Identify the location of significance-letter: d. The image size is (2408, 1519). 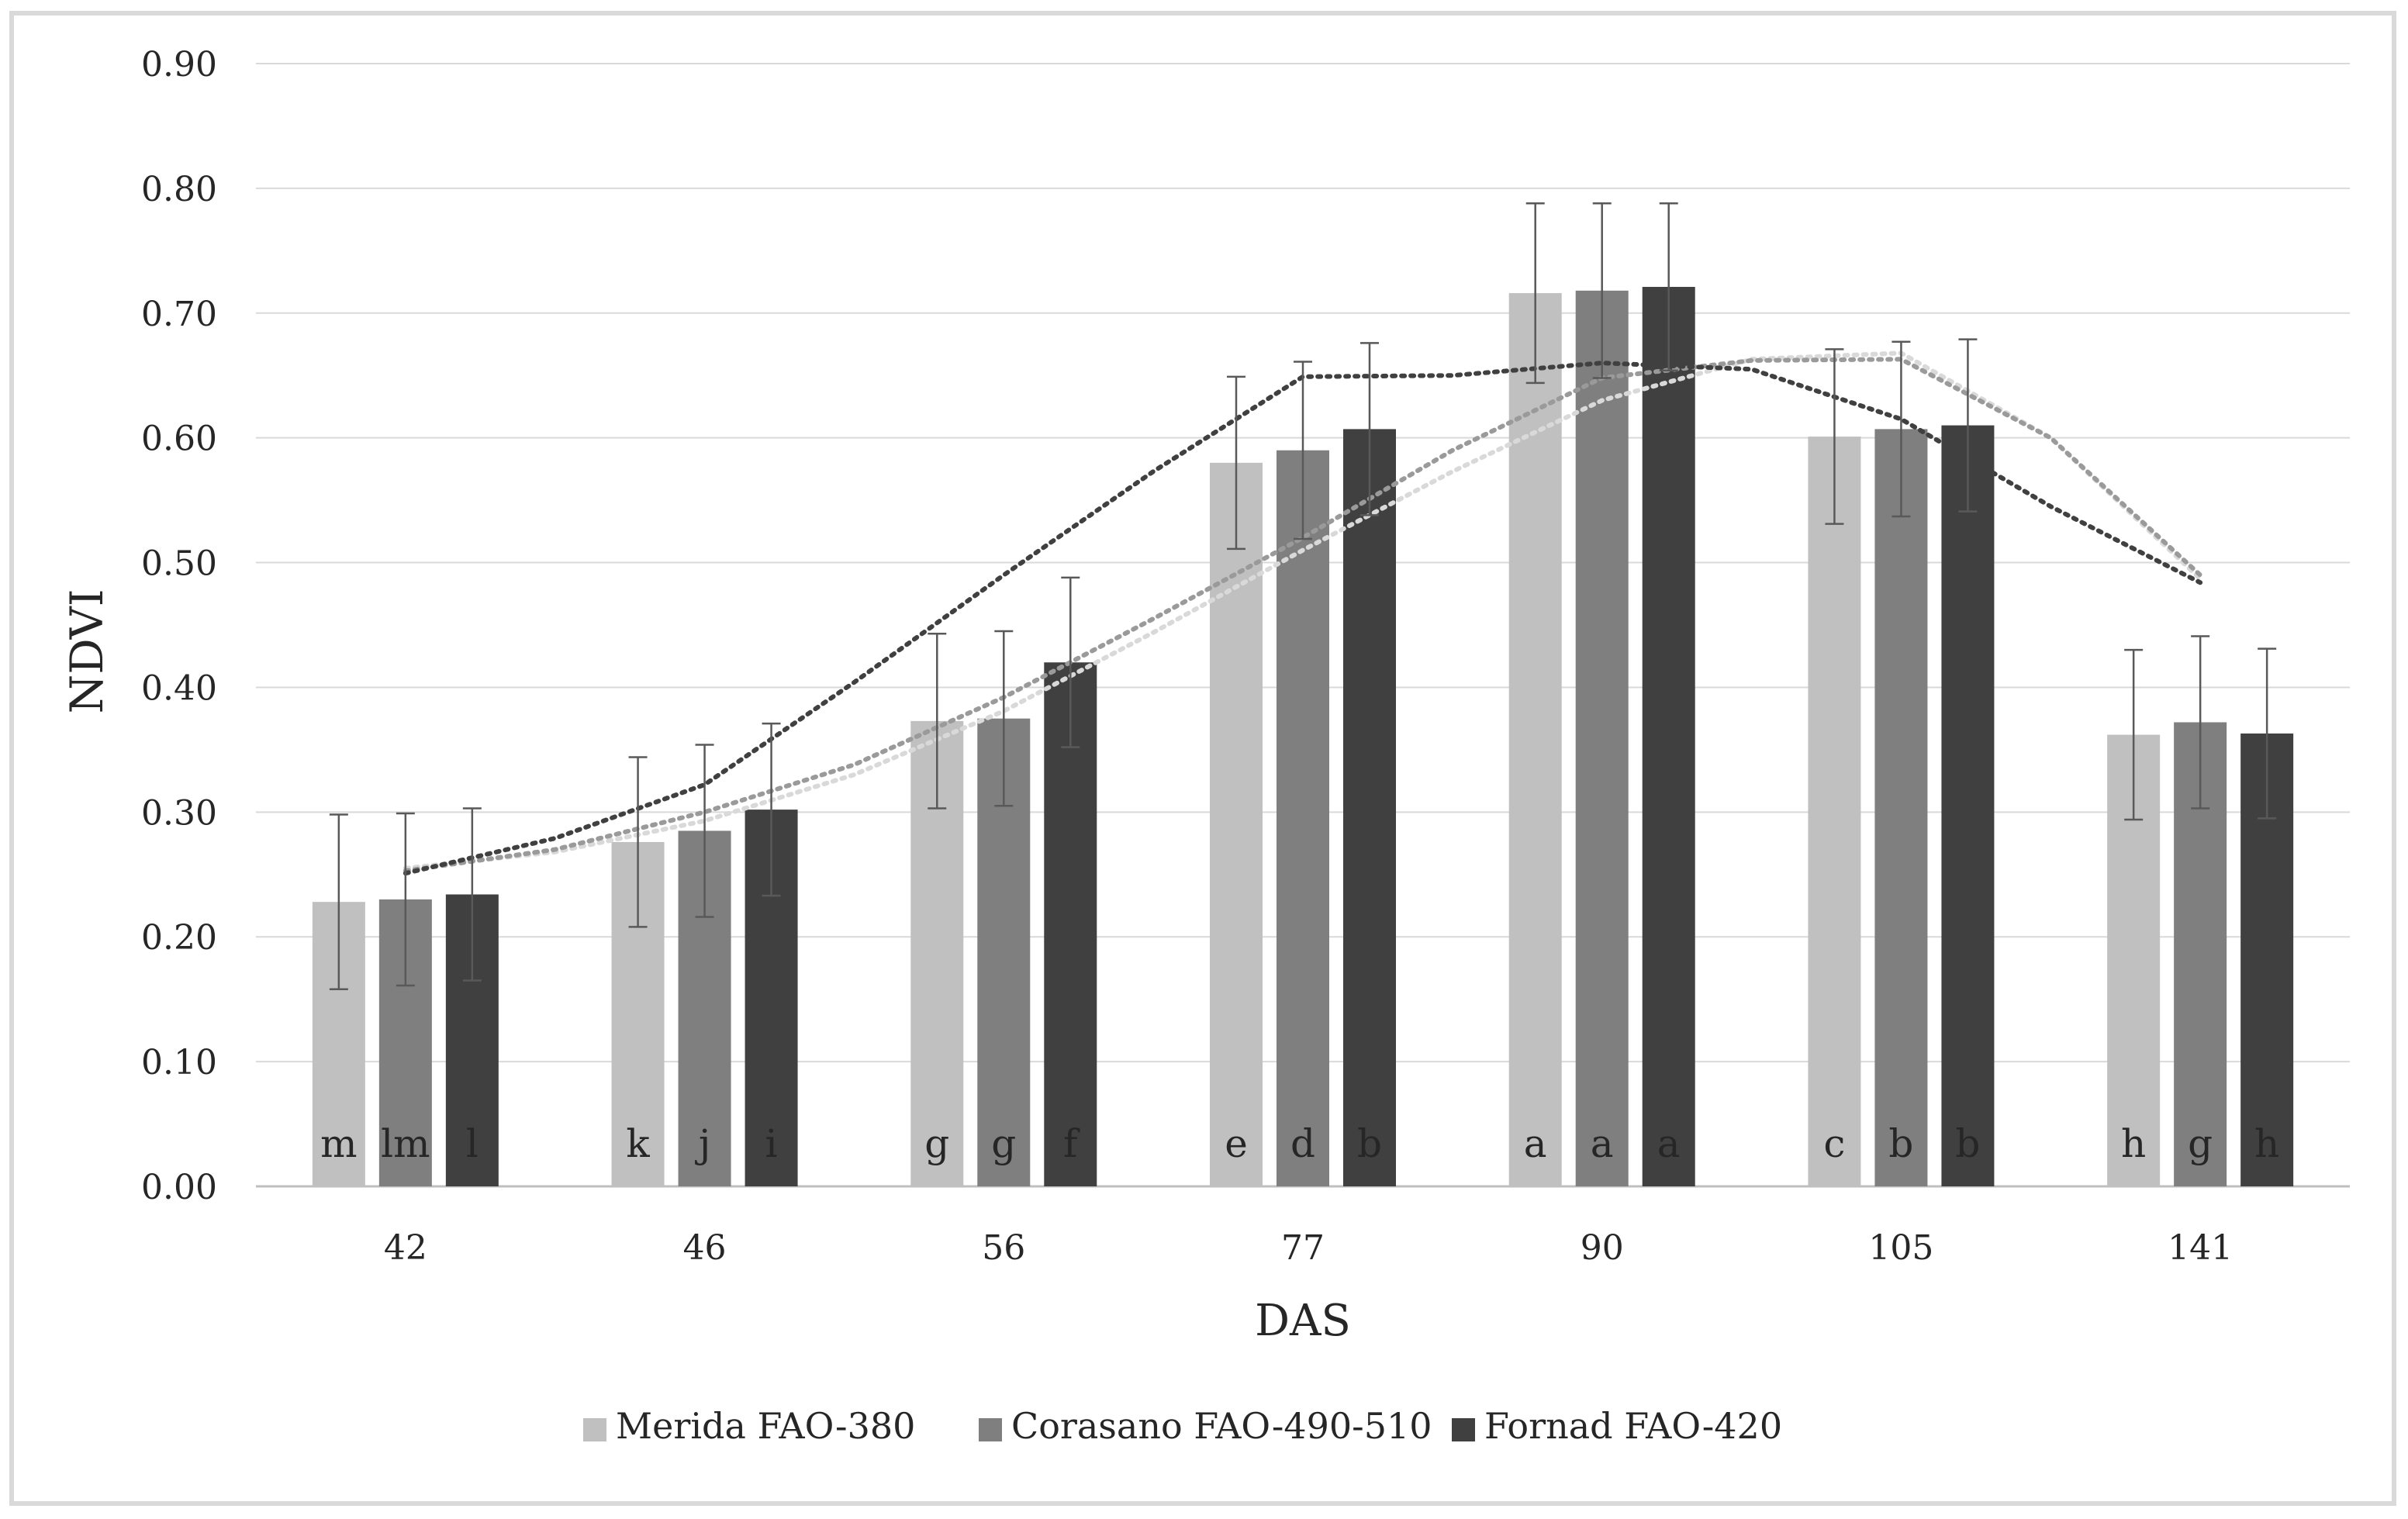
(1302, 1143).